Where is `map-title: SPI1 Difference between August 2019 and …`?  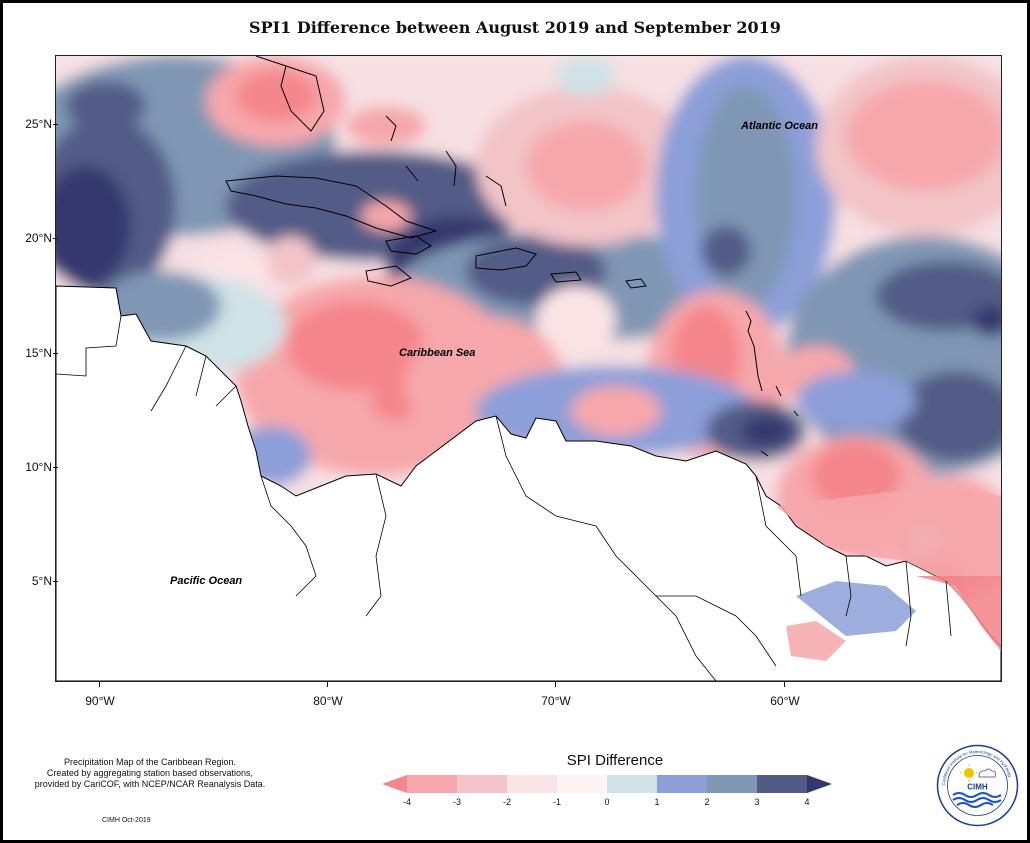 map-title: SPI1 Difference between August 2019 and … is located at coordinates (515, 27).